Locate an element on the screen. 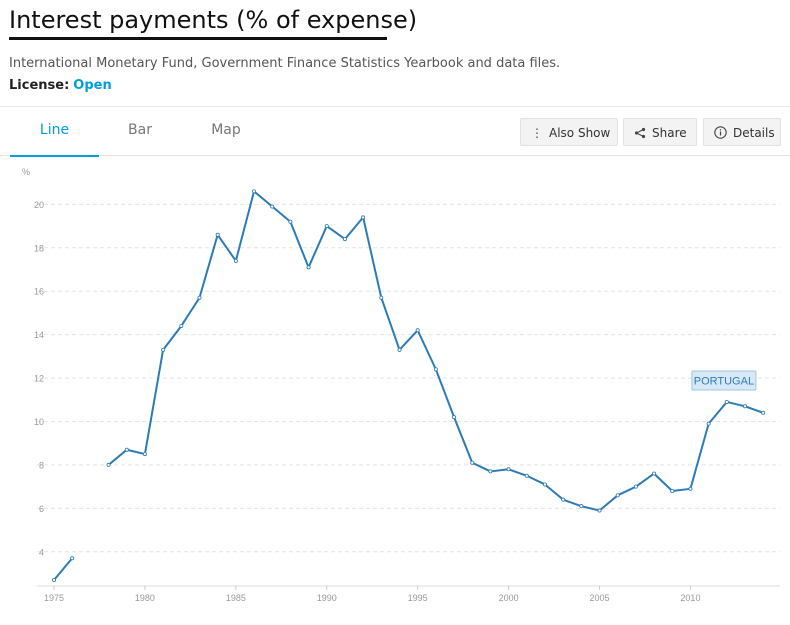 Image resolution: width=790 pixels, height=625 pixels. share-label: Share is located at coordinates (669, 133).